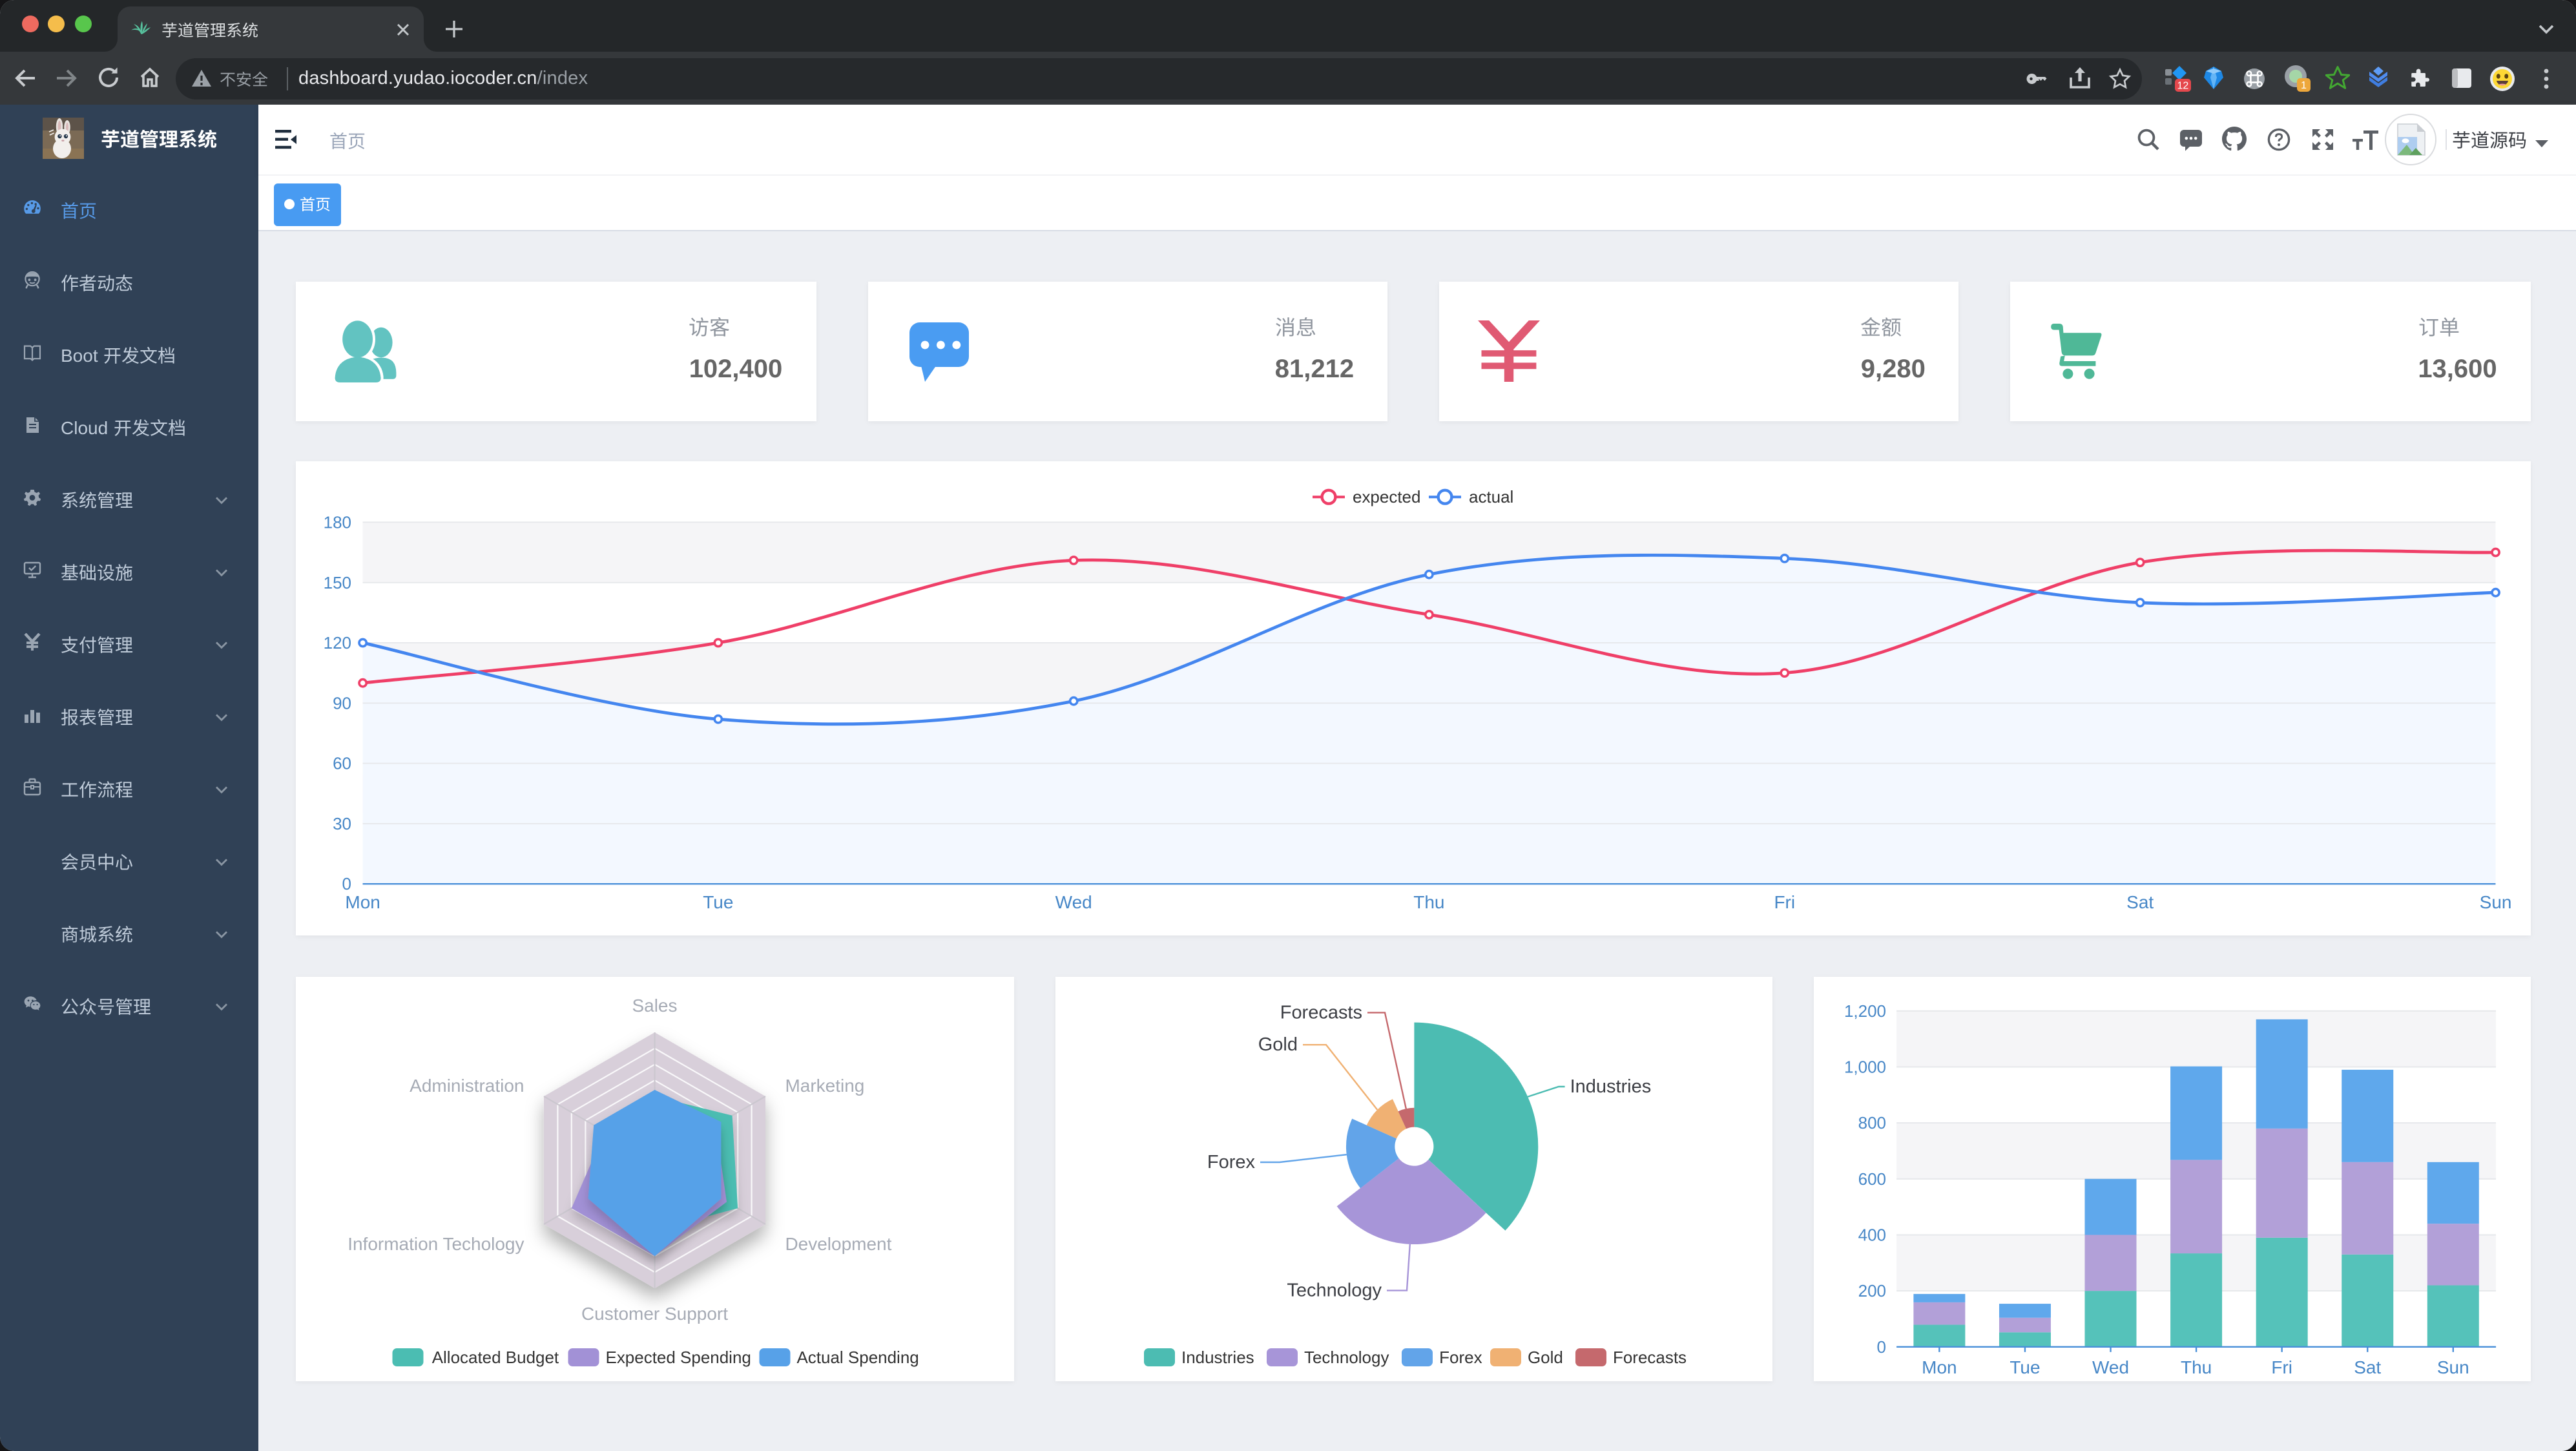 Image resolution: width=2576 pixels, height=1451 pixels. Describe the element at coordinates (1872, 1290) in the screenshot. I see `svg-text: 200` at that location.